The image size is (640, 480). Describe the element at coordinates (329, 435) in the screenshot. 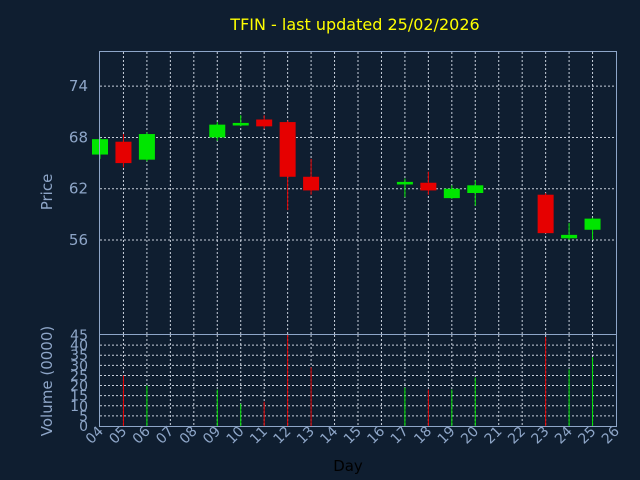

I see `x-tick-label: 14` at that location.